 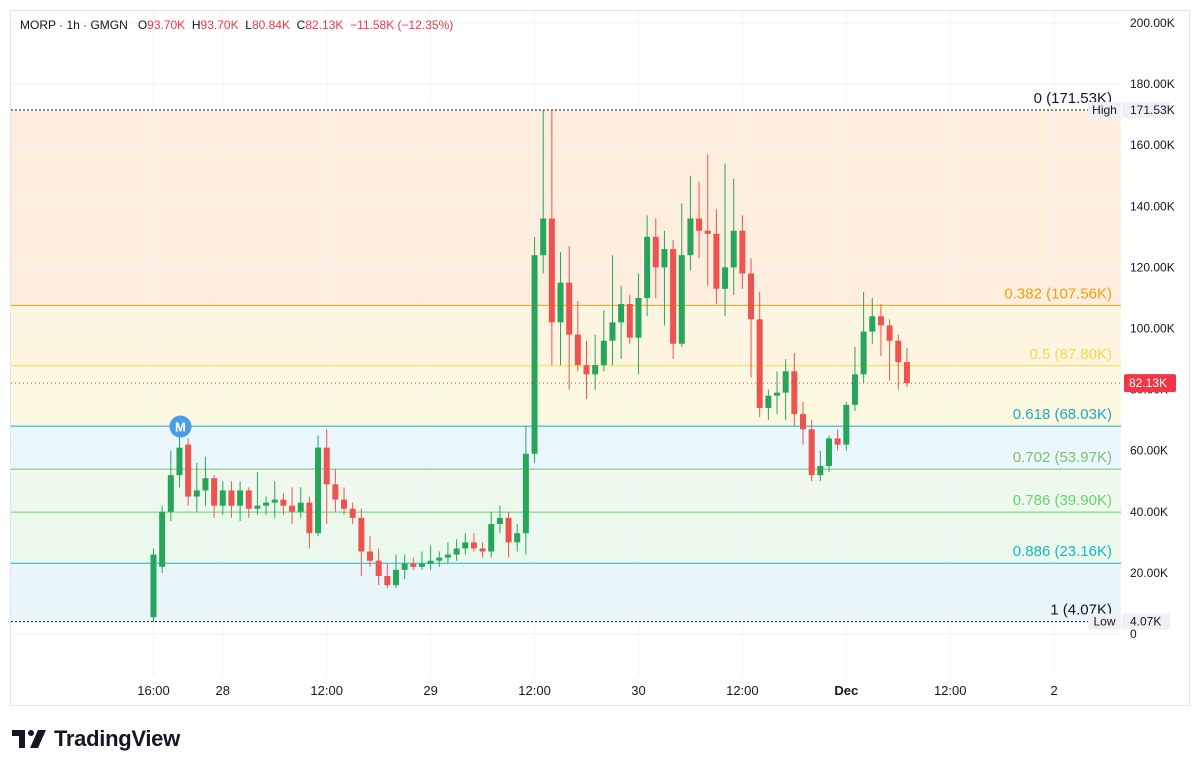 What do you see at coordinates (180, 426) in the screenshot?
I see `marker-m-icon` at bounding box center [180, 426].